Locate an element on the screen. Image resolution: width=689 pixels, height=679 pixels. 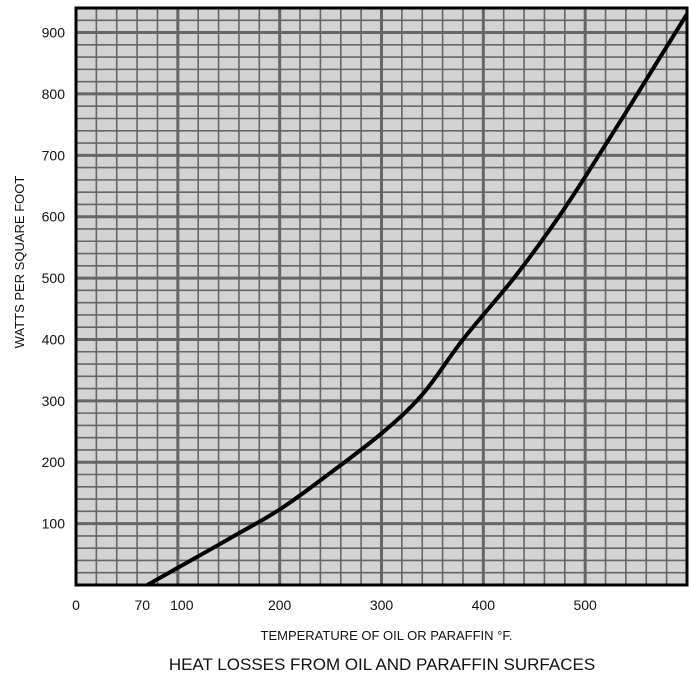
y-tick-label: 500 is located at coordinates (54, 278).